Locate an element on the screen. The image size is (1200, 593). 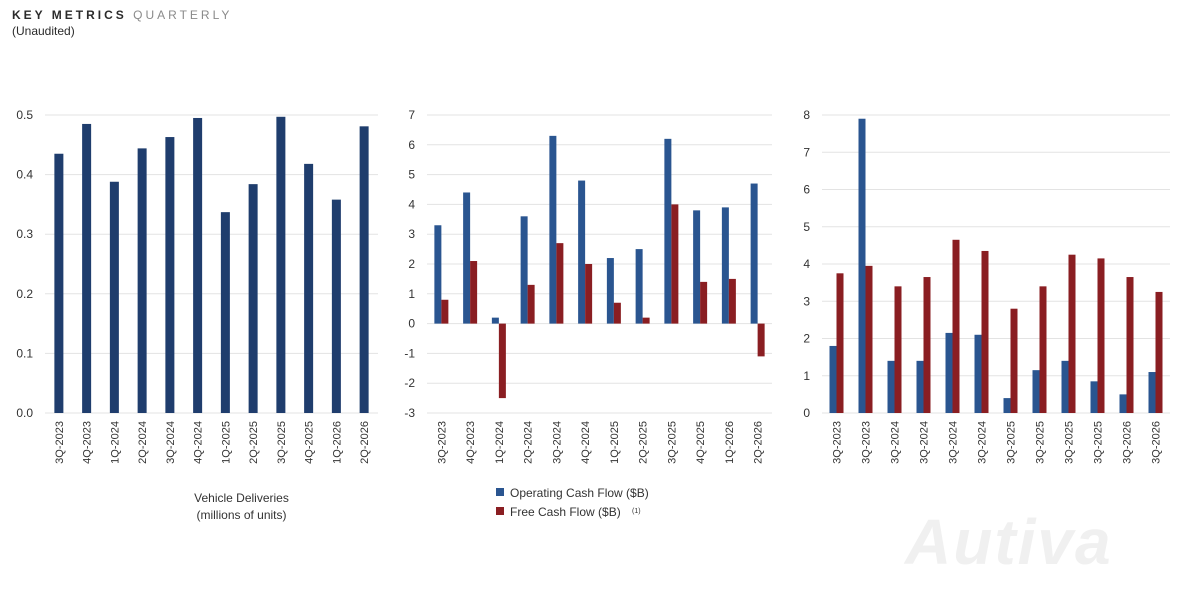
x-tick-label: 2Q-2025 is located at coordinates (644, 442).